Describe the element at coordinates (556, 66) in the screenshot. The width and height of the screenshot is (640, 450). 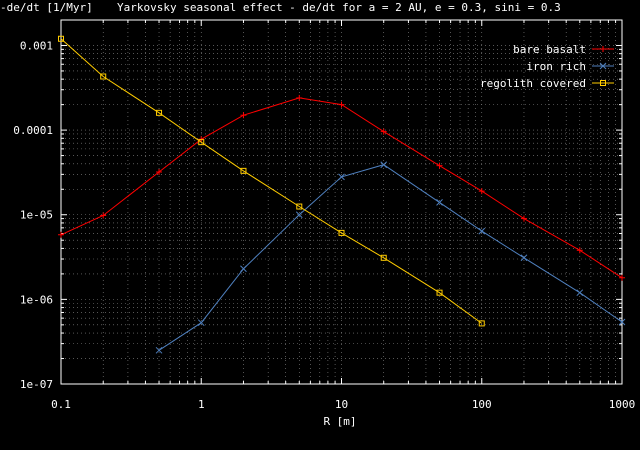
I see `legend-label: iron rich` at that location.